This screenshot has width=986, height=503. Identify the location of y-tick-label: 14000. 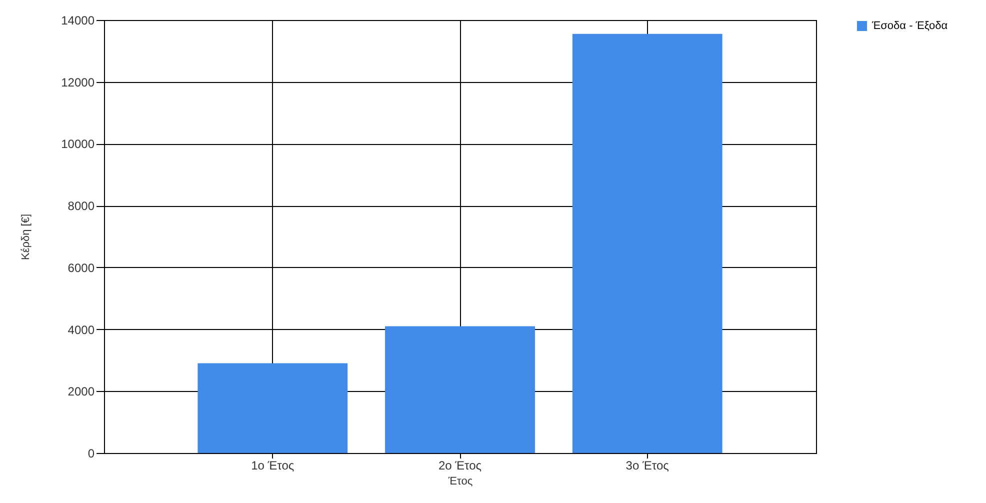
(78, 21).